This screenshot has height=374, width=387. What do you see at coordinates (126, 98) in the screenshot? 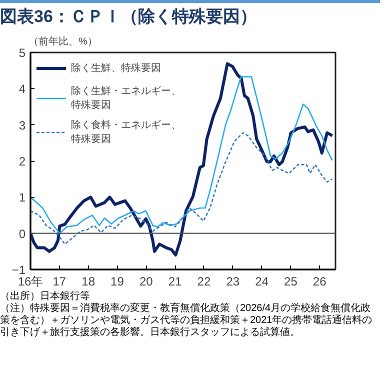
I see `legend-label: 除く生鮮・エネルギー、特殊要因` at bounding box center [126, 98].